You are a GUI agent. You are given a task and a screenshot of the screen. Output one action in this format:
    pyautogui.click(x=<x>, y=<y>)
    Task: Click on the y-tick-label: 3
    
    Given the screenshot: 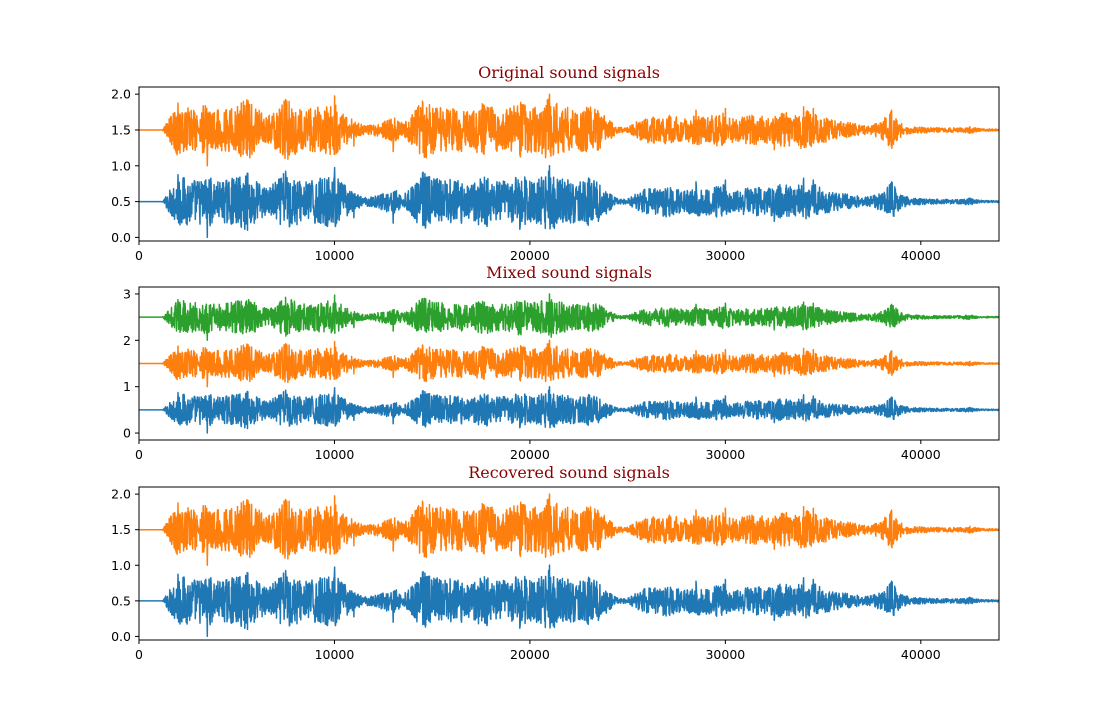 What is the action you would take?
    pyautogui.click(x=127, y=293)
    